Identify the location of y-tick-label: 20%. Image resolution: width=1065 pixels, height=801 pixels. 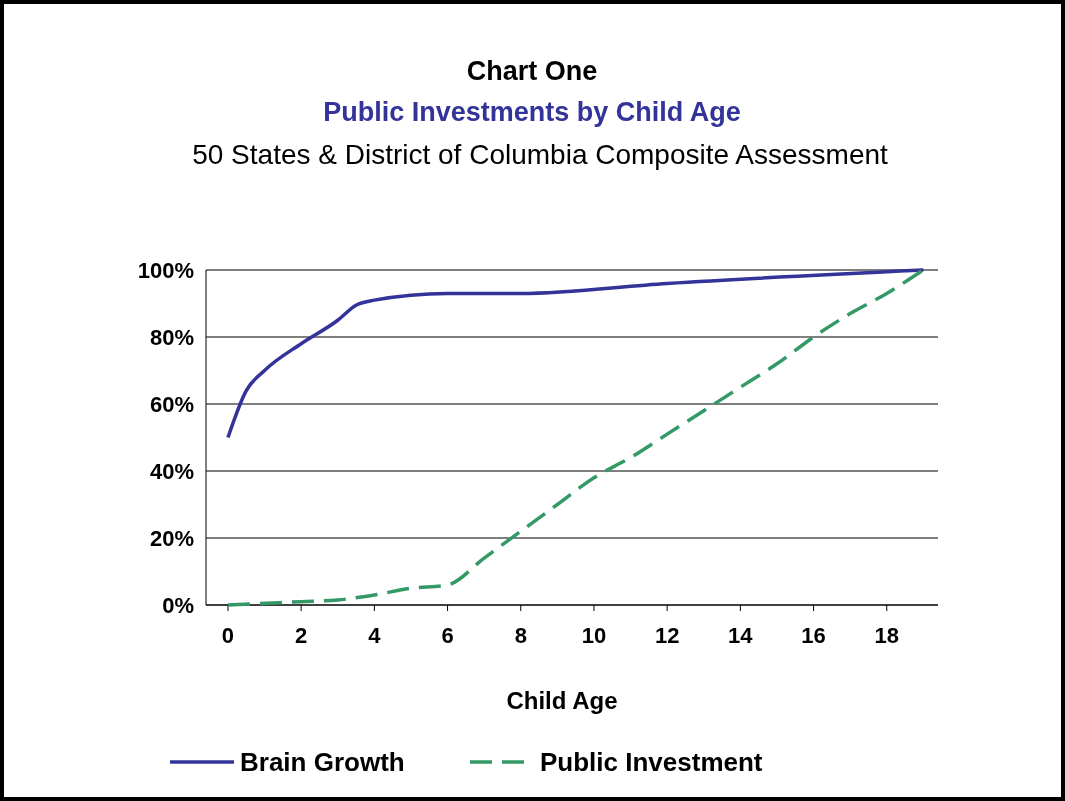
(171, 538).